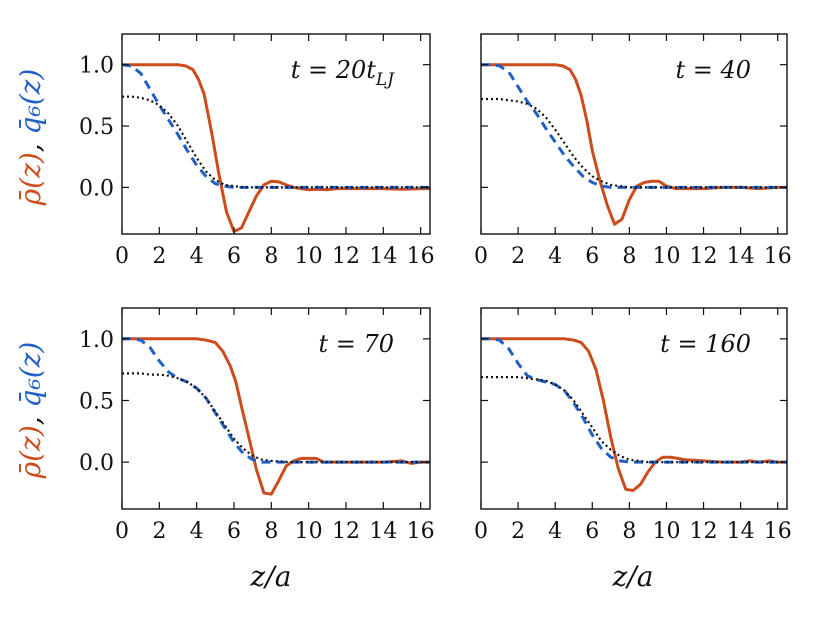  Describe the element at coordinates (356, 344) in the screenshot. I see `panel-title: t = 70` at that location.